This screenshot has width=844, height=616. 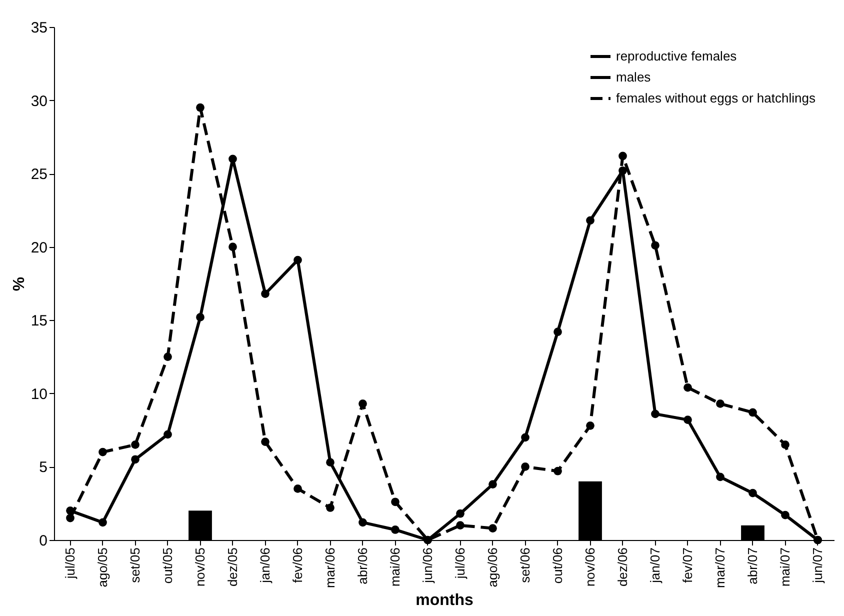 I want to click on x-tick-label: set/05, so click(x=134, y=565).